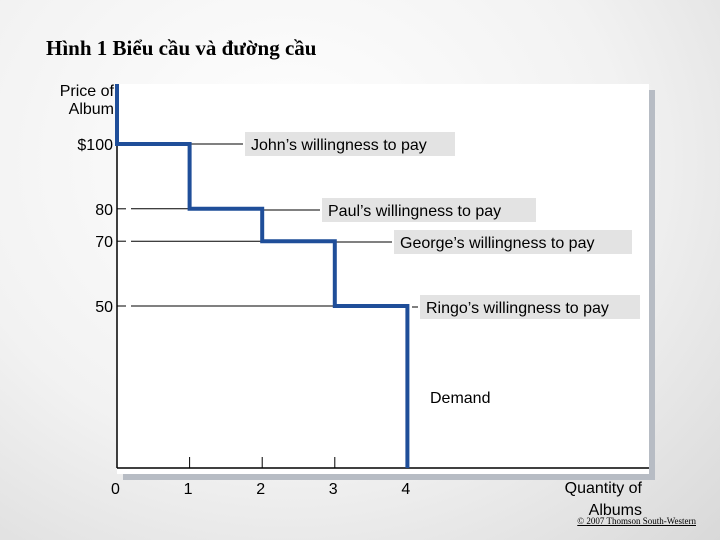  What do you see at coordinates (339, 145) in the screenshot?
I see `annotation-label: John’s willingness to pay` at bounding box center [339, 145].